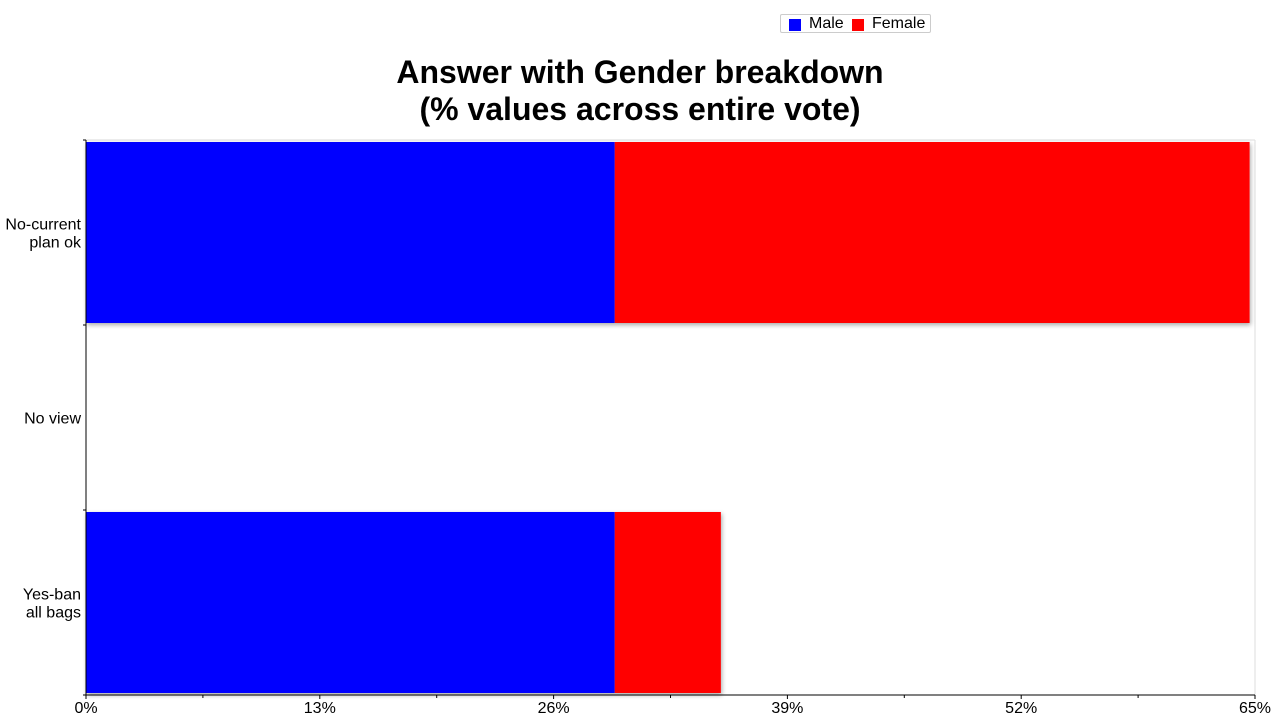 The image size is (1280, 720). I want to click on x-tick-label: 39%, so click(787, 708).